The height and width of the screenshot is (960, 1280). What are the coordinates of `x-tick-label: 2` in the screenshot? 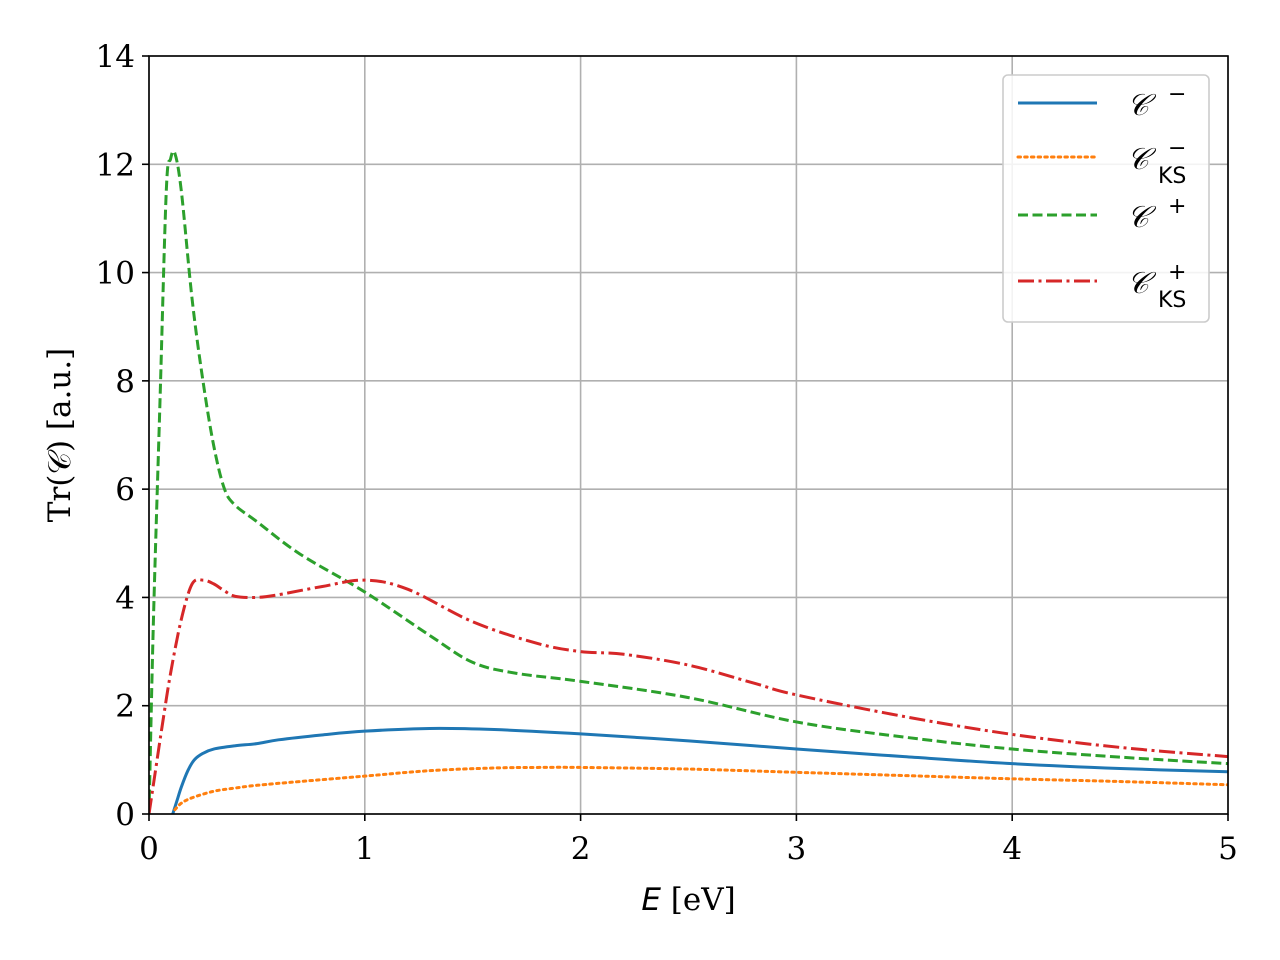 It's located at (581, 849).